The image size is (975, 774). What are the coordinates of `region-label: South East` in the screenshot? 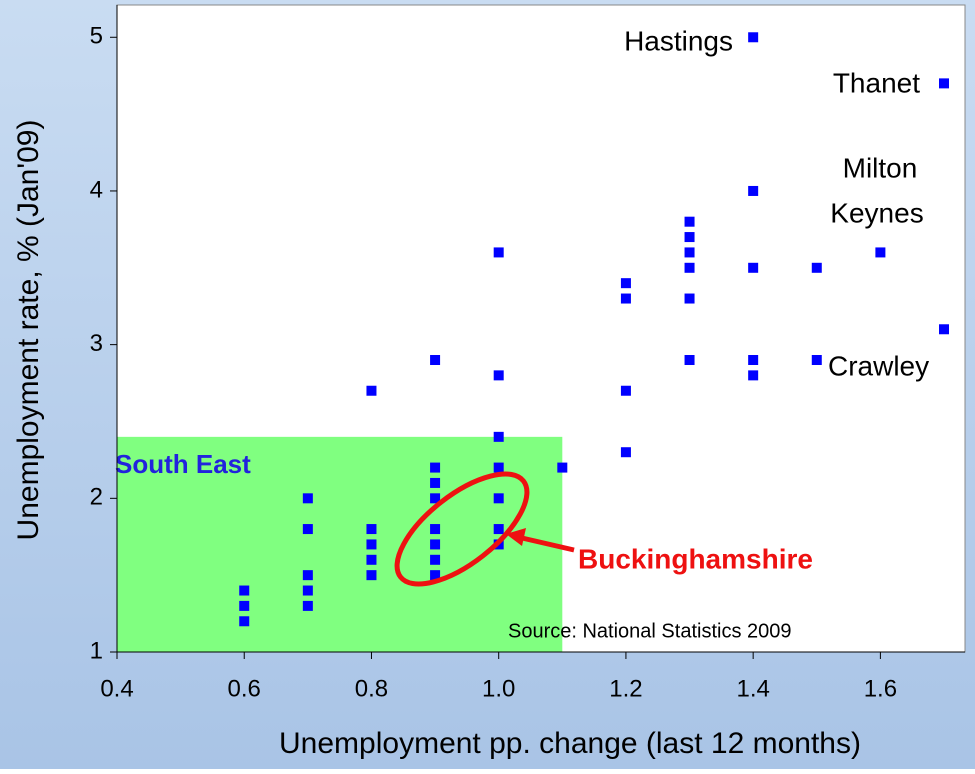 It's located at (183, 464).